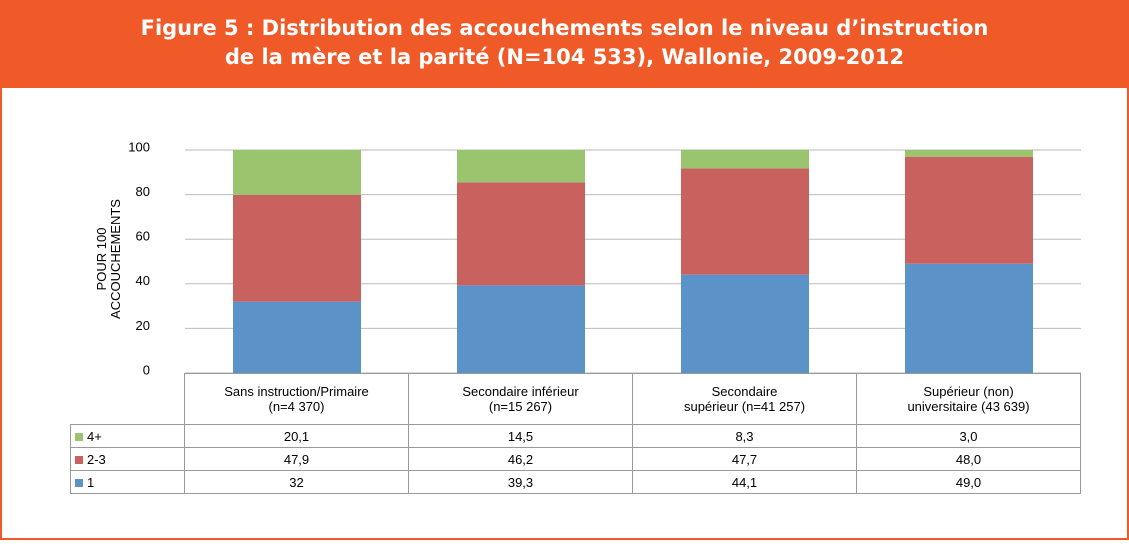  What do you see at coordinates (520, 459) in the screenshot?
I see `value-label: 46,2` at bounding box center [520, 459].